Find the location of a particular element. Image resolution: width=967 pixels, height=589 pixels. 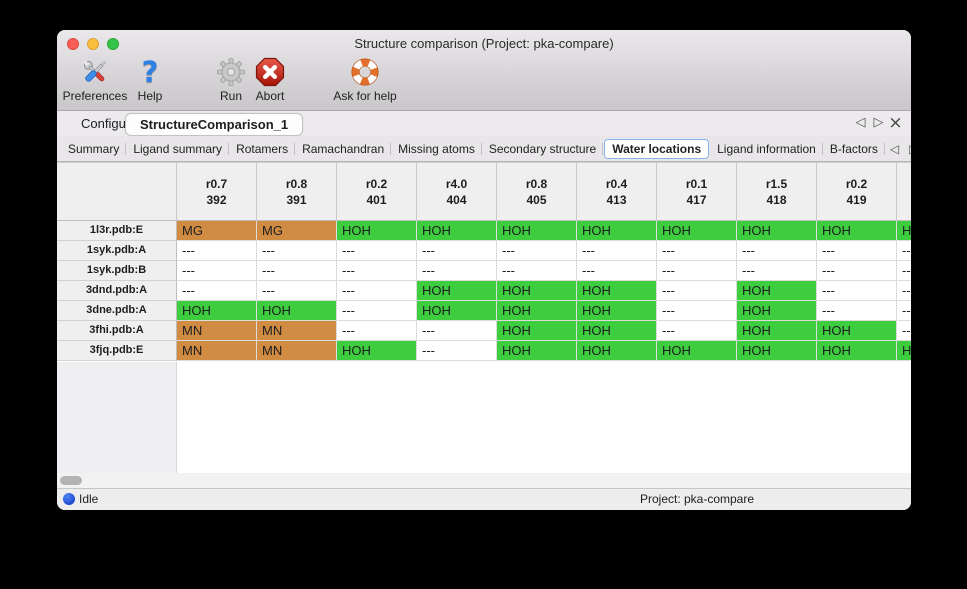

row-header-3fjq-pdb-e: 3fjq.pdb:E is located at coordinates (117, 351).